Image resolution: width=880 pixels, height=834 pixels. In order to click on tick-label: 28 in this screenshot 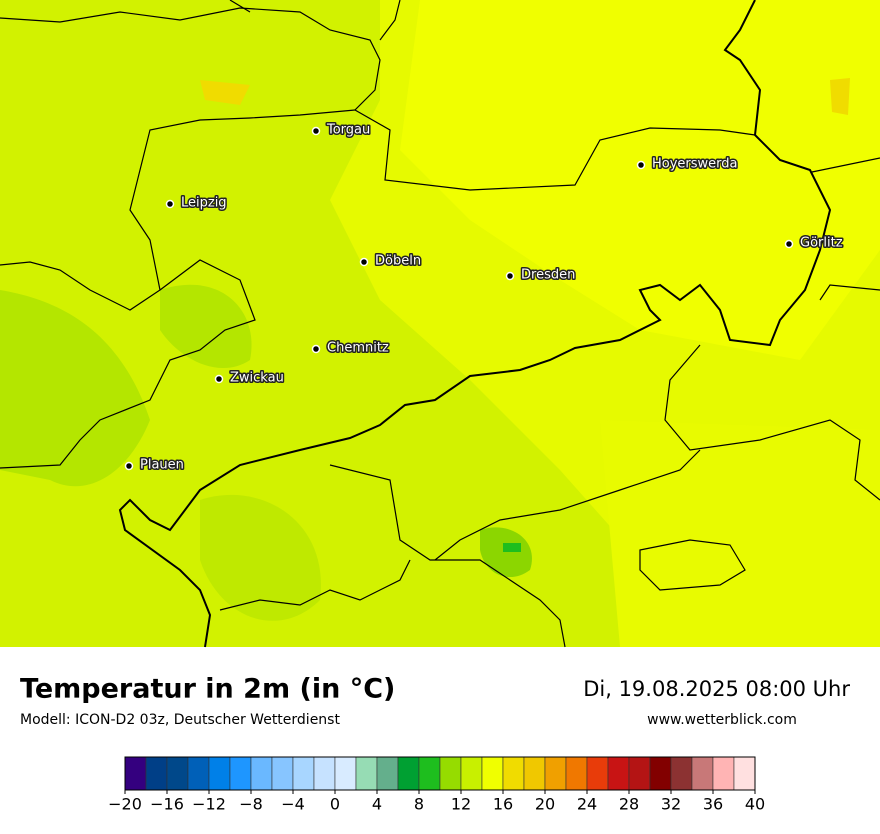, I will do `click(629, 804)`.